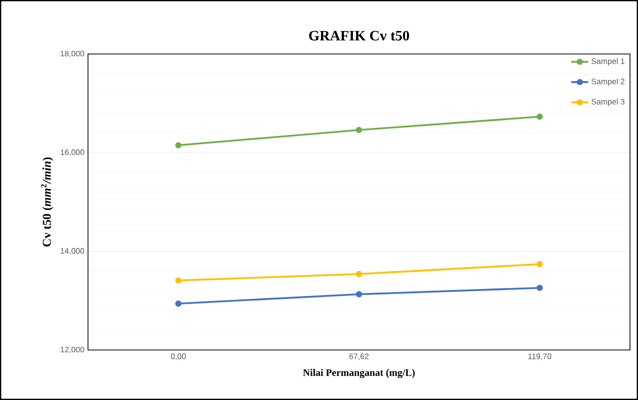  What do you see at coordinates (359, 35) in the screenshot?
I see `chart-title: GRAFIK Cv t50` at bounding box center [359, 35].